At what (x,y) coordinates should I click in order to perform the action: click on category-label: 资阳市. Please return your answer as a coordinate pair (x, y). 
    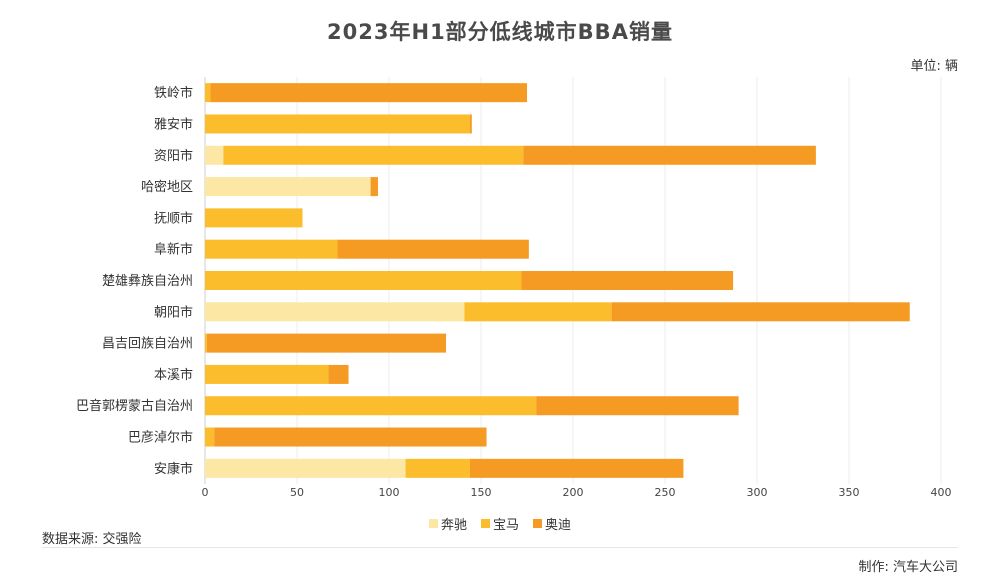
    Looking at the image, I should click on (173, 156).